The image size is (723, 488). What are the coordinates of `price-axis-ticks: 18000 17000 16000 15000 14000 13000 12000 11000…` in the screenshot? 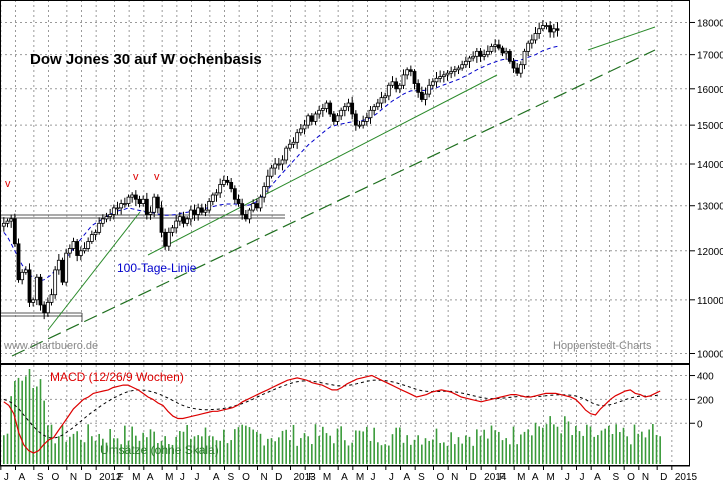 It's located at (706, 189).